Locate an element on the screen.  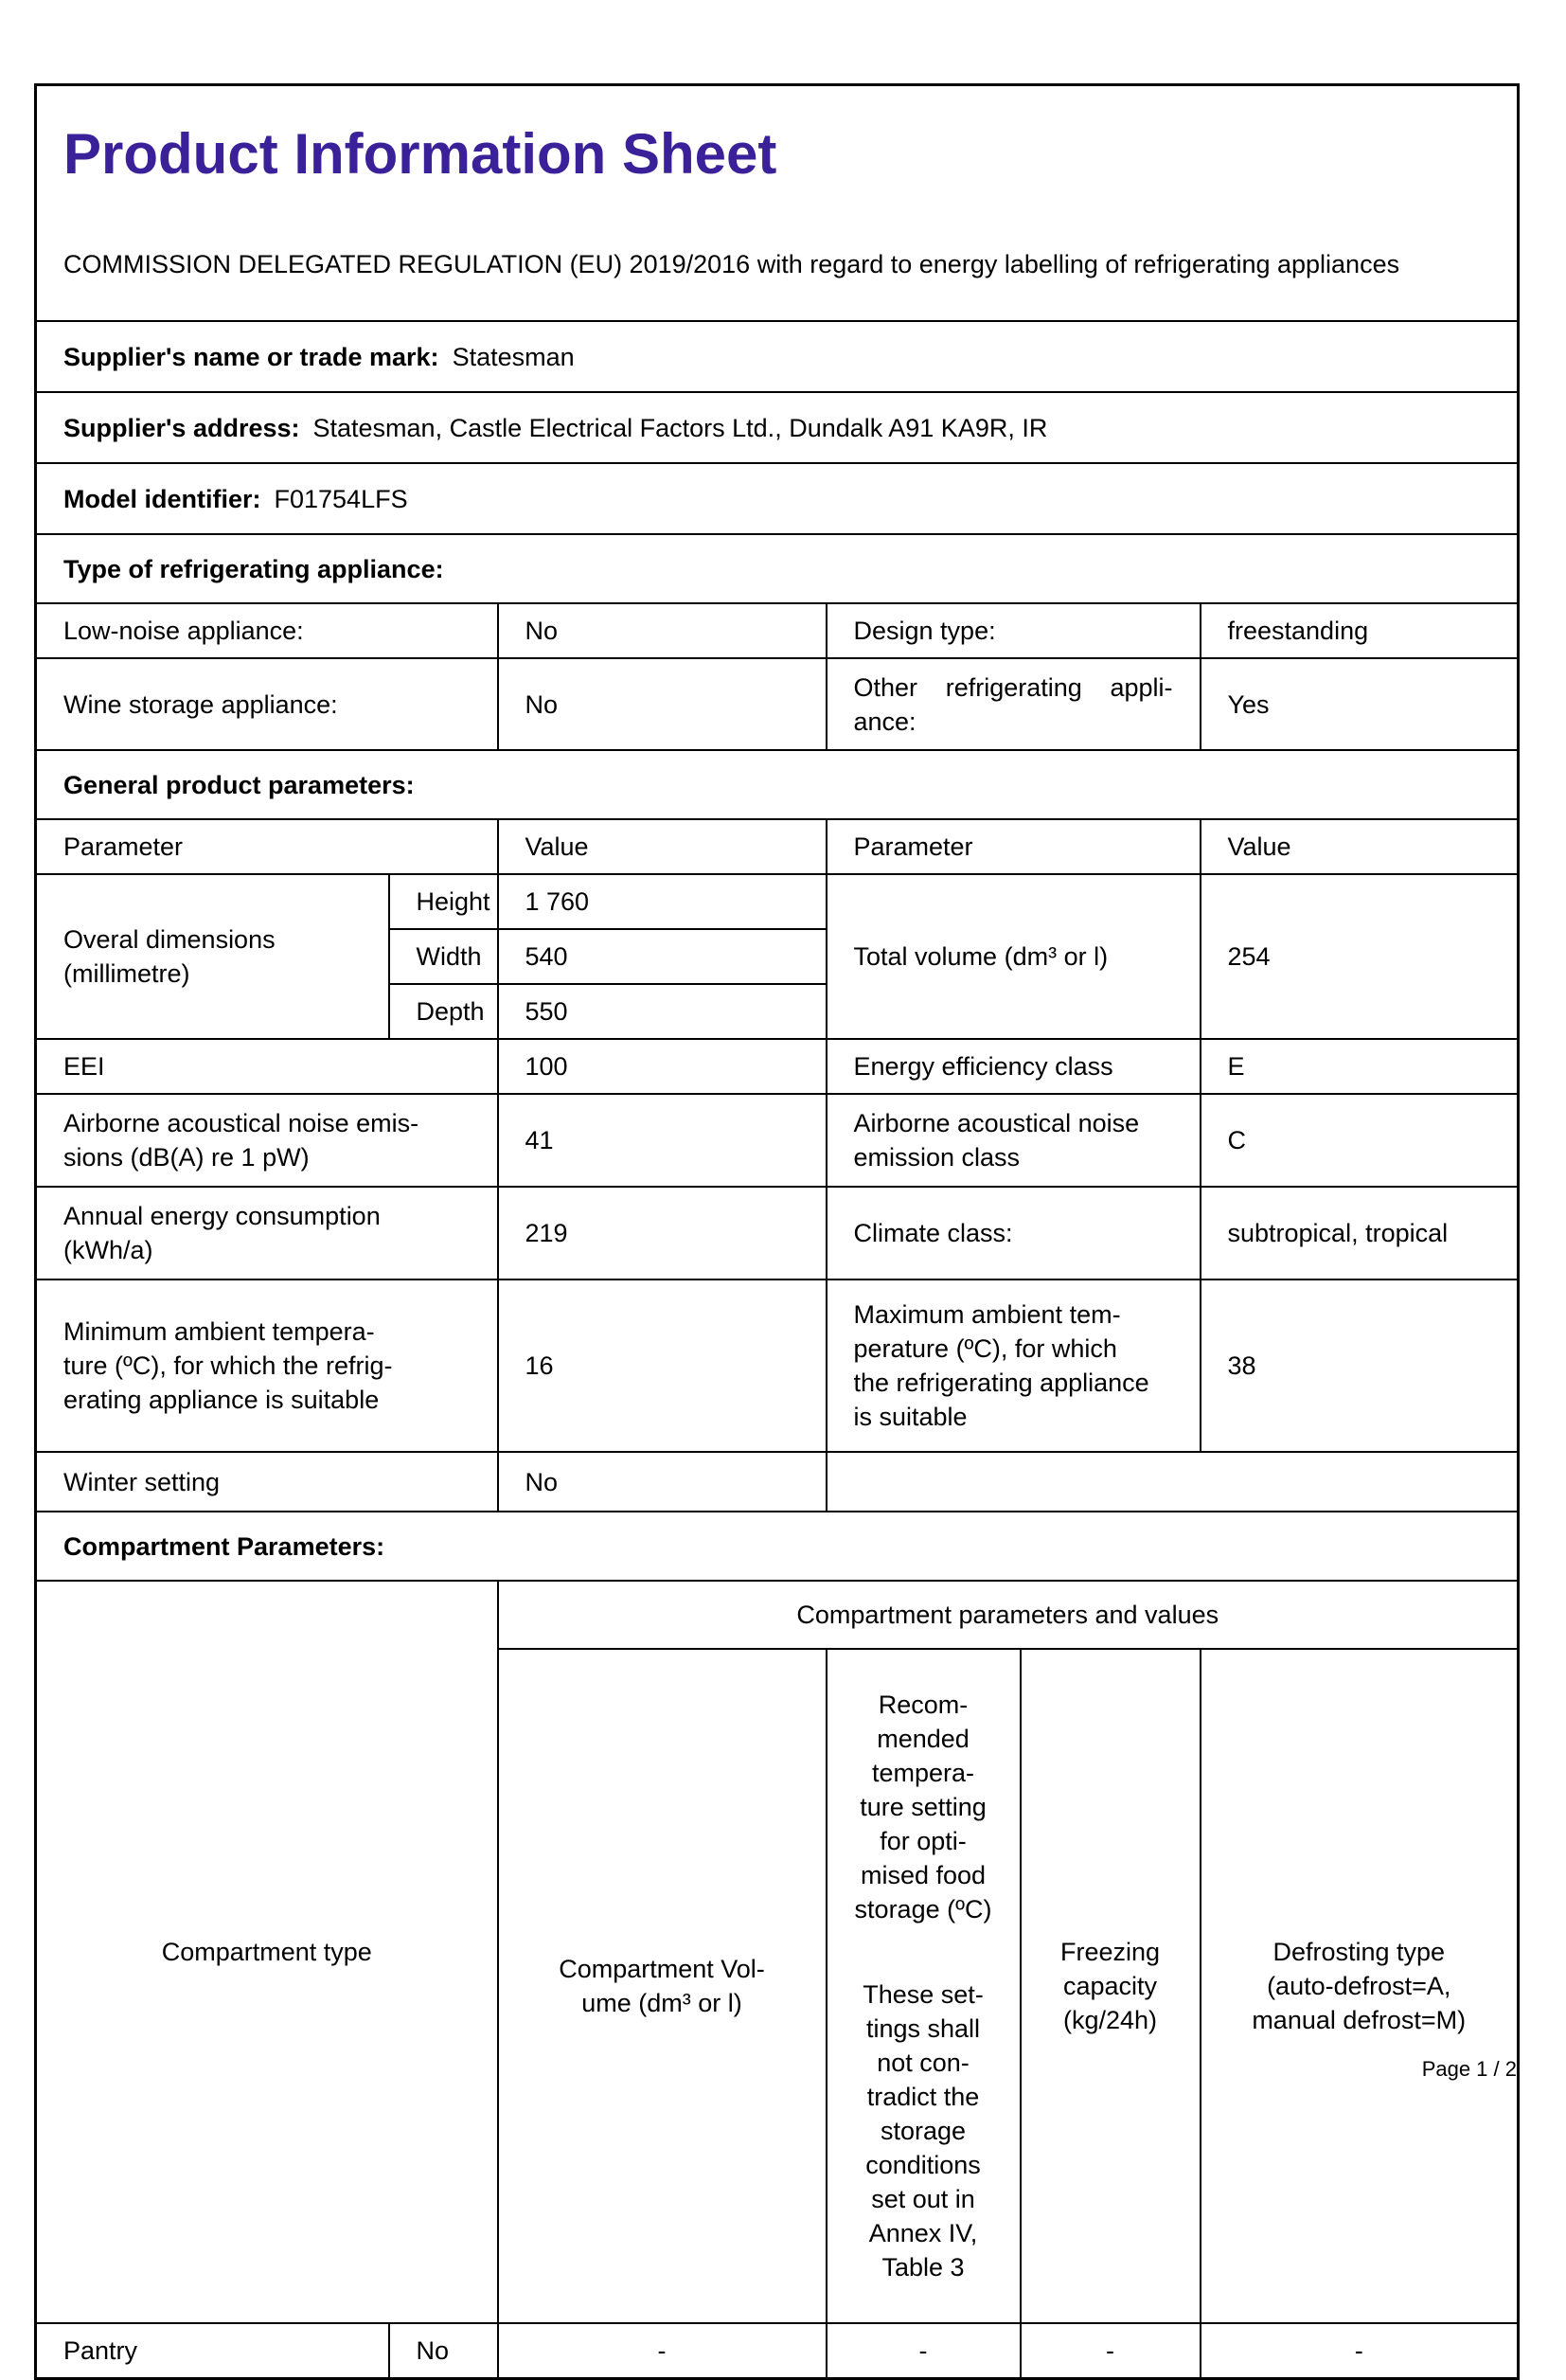
dimensions-width-row: Width 540 is located at coordinates (778, 957).